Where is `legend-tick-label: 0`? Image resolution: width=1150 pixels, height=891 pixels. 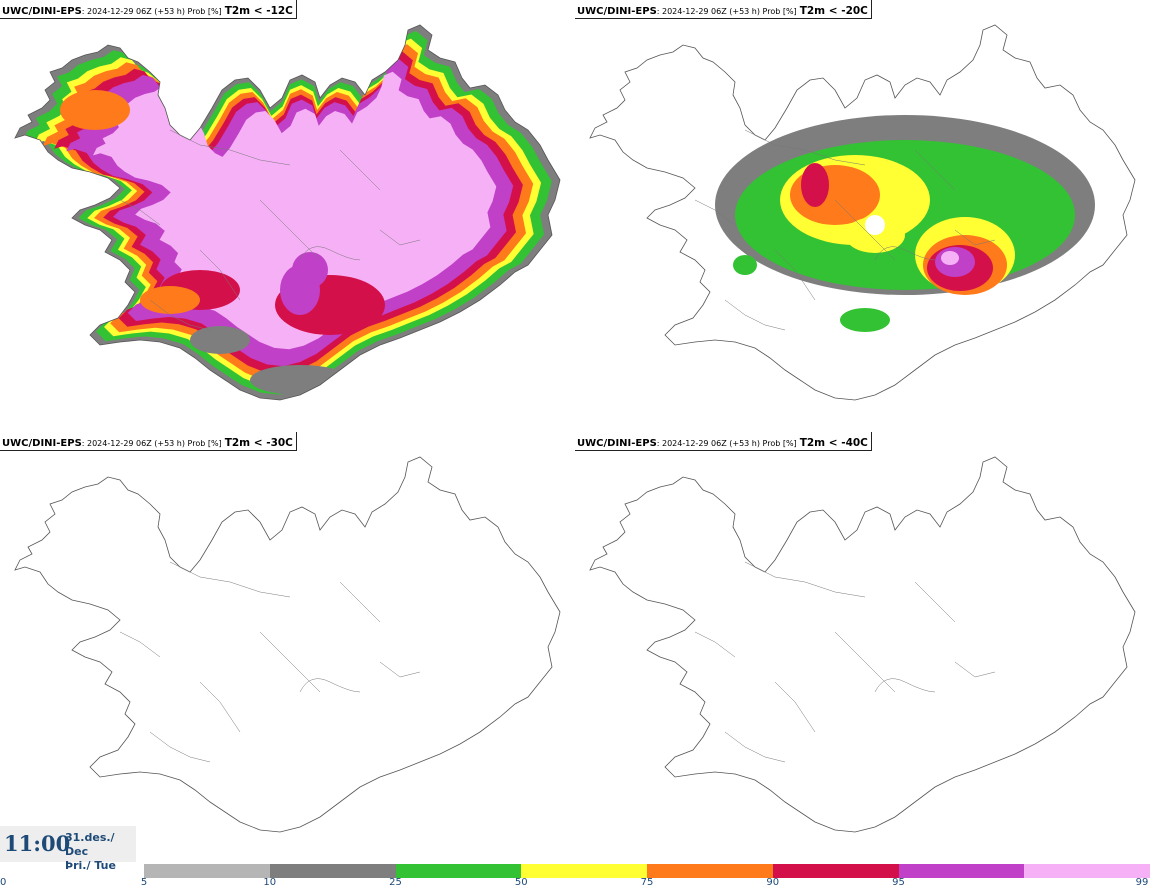
legend-tick-label: 0 is located at coordinates (3, 882).